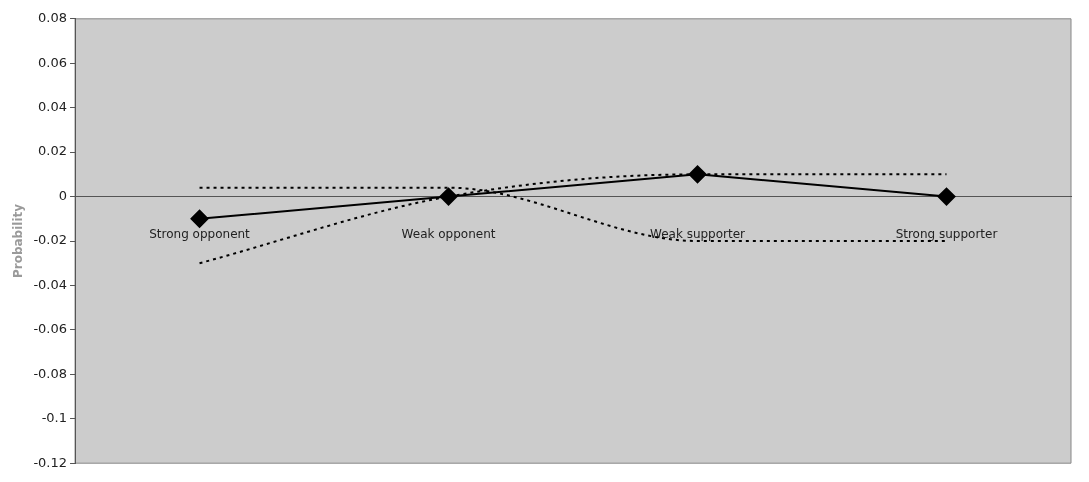 Image resolution: width=1089 pixels, height=482 pixels. I want to click on y-tick-label: 0.04, so click(53, 107).